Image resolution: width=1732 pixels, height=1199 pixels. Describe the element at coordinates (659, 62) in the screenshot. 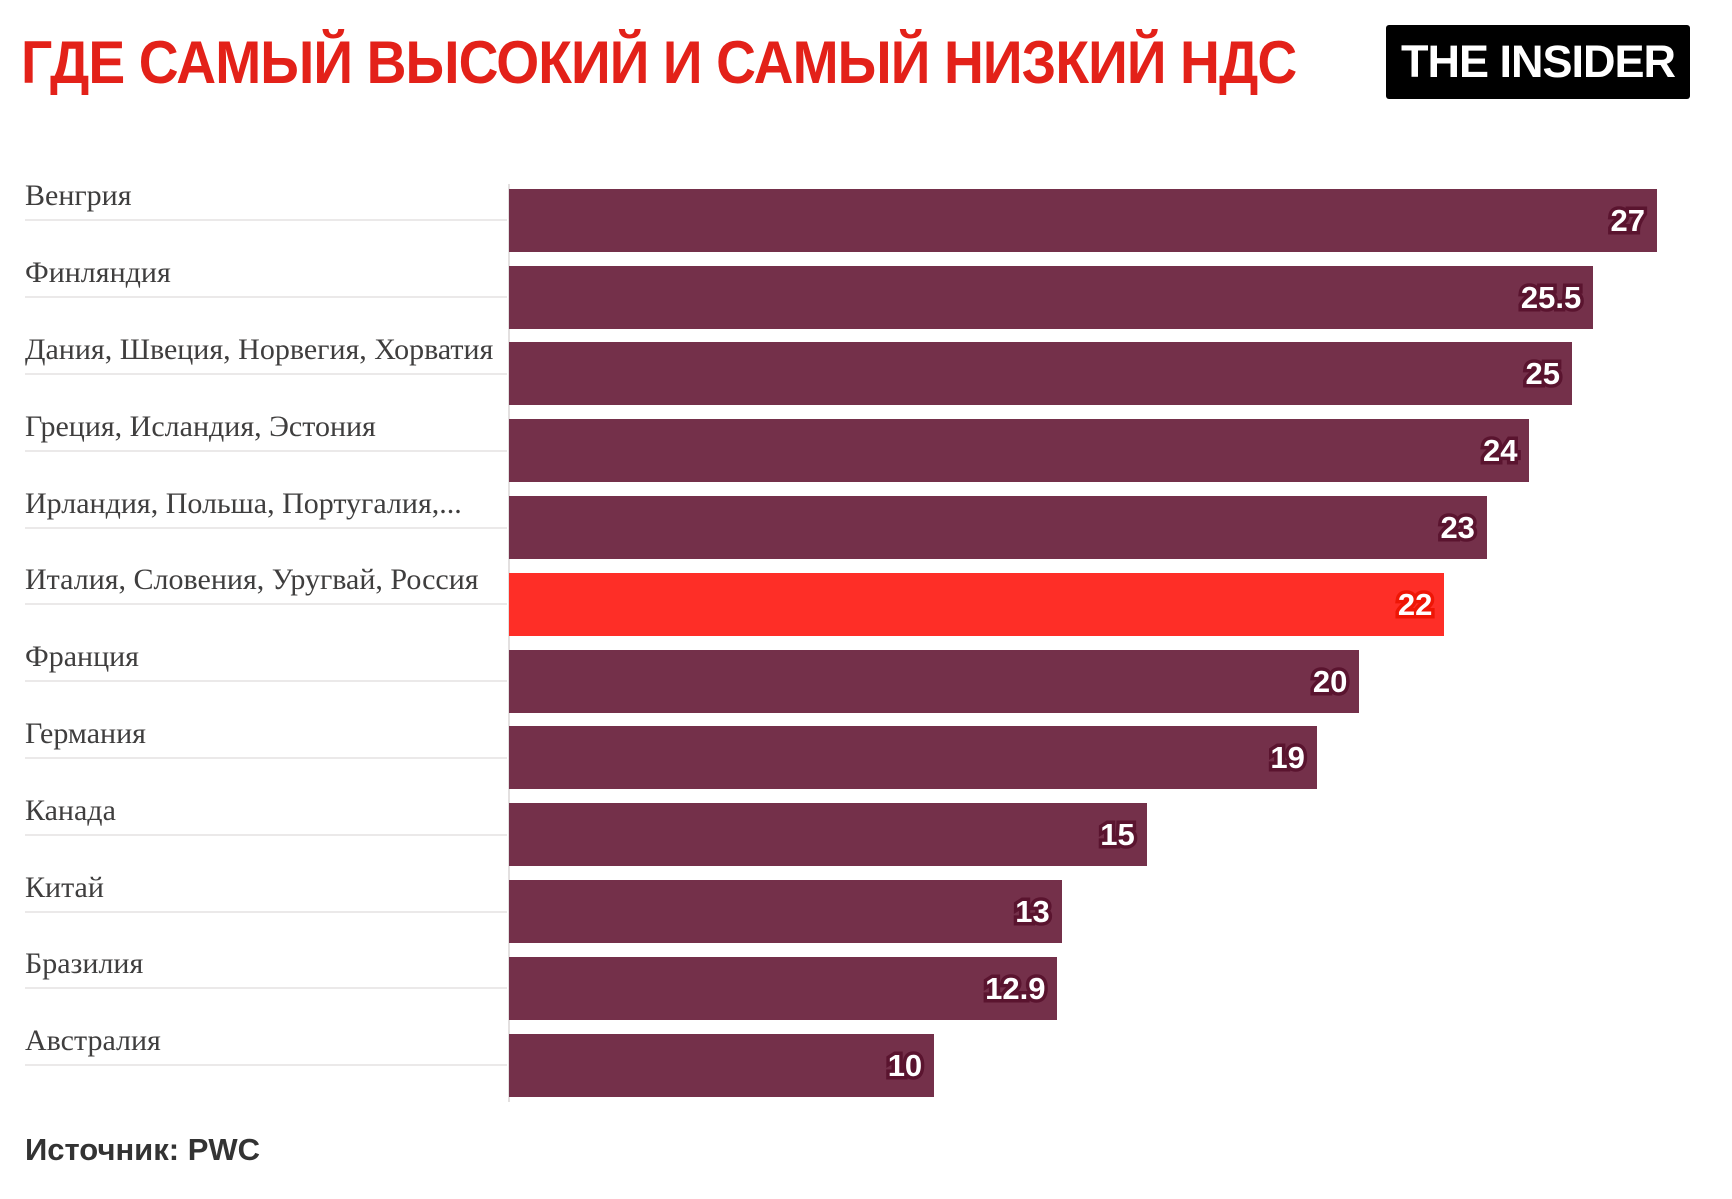

I see `page-title: ГДЕ САМЫЙ ВЫСОКИЙ И САМЫЙ НИЗКИЙ НДС` at that location.